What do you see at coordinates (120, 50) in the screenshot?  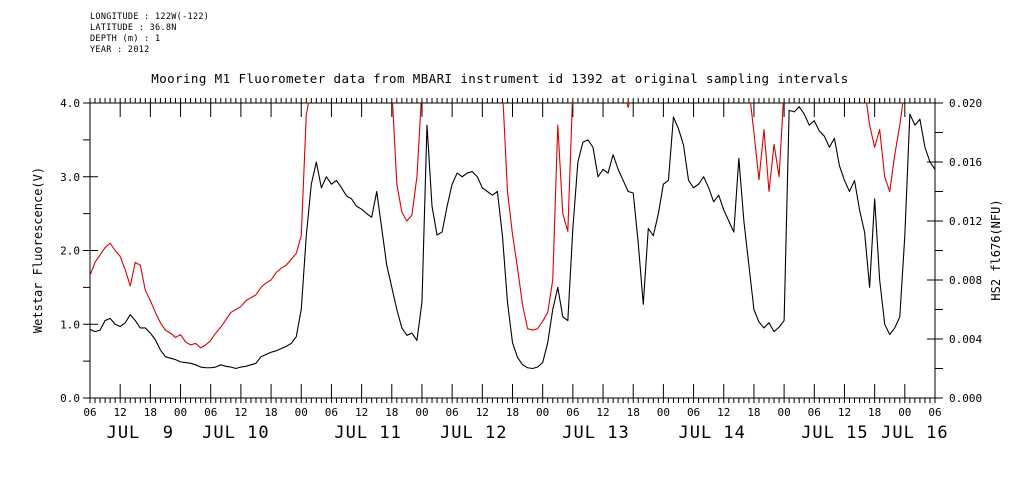 I see `metadata-year: YEAR : 2012` at bounding box center [120, 50].